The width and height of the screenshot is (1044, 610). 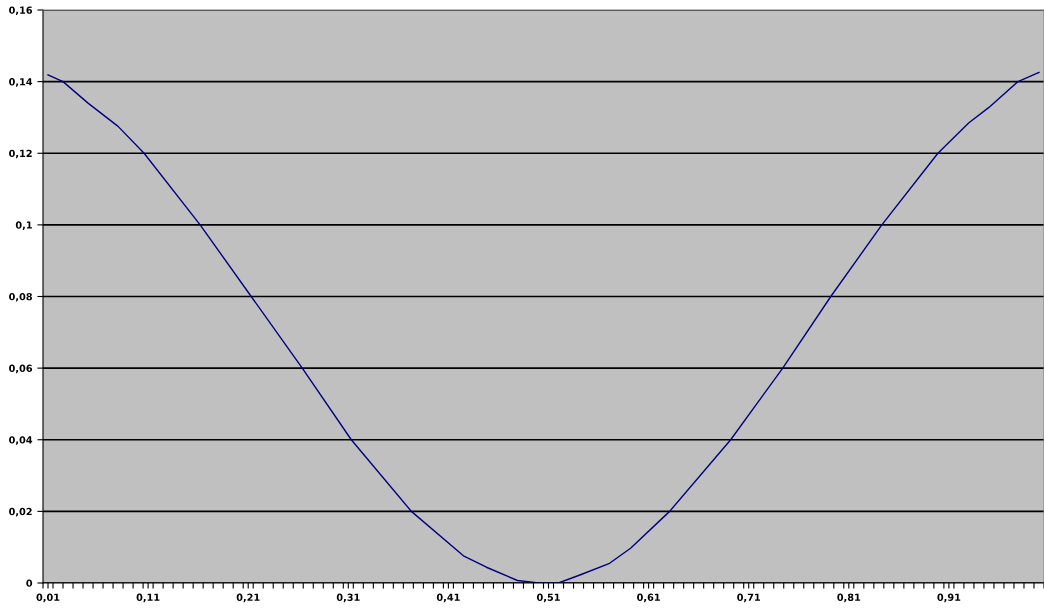 I want to click on x-tick-label: 0,31, so click(x=348, y=598).